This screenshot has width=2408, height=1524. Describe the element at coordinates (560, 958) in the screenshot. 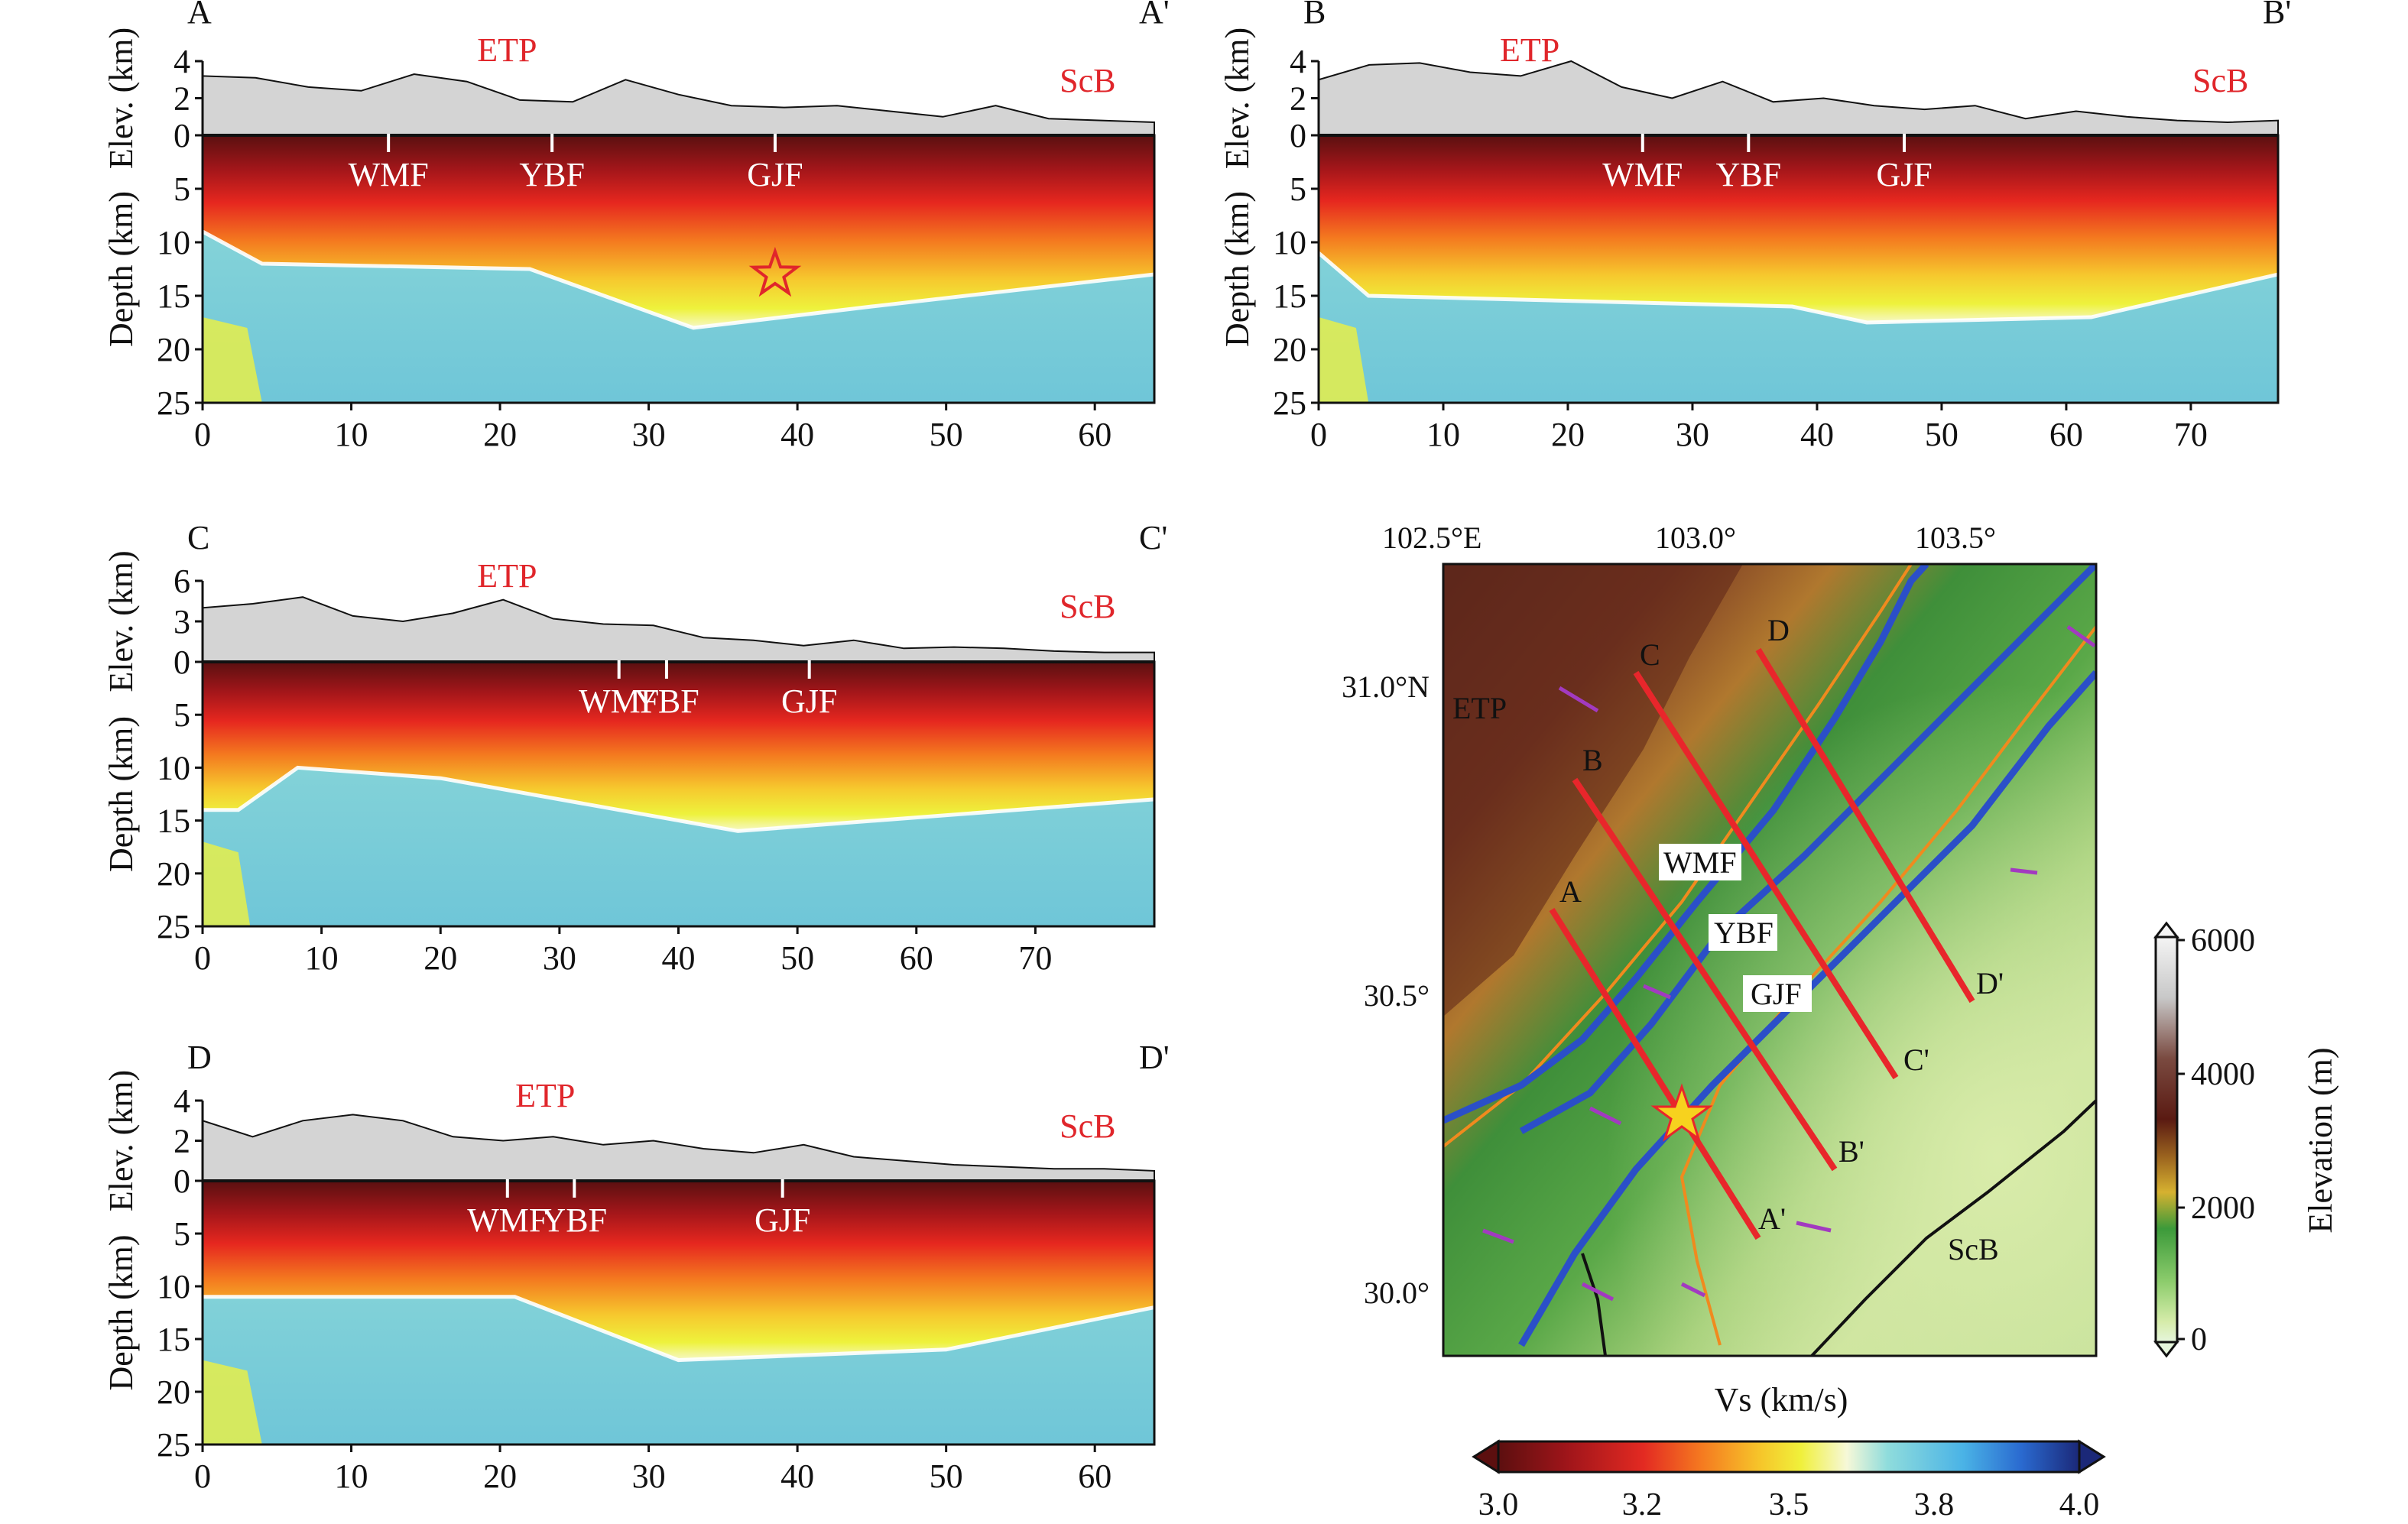

I see `distance-tick-label: 30` at that location.